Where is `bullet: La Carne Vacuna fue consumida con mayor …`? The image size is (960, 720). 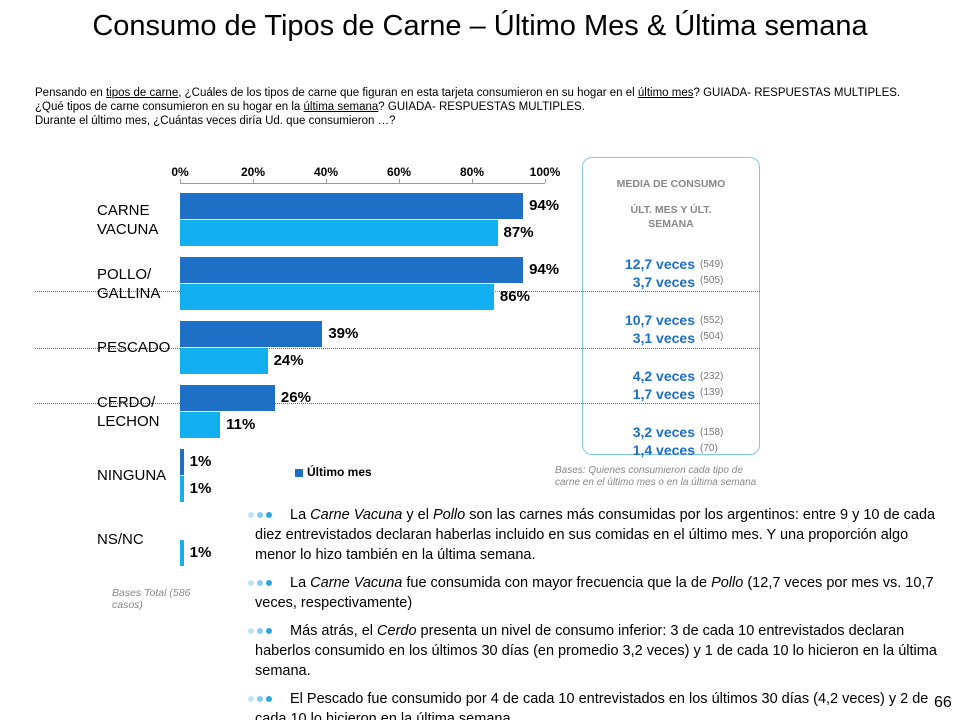 bullet: La Carne Vacuna fue consumida con mayor … is located at coordinates (596, 593).